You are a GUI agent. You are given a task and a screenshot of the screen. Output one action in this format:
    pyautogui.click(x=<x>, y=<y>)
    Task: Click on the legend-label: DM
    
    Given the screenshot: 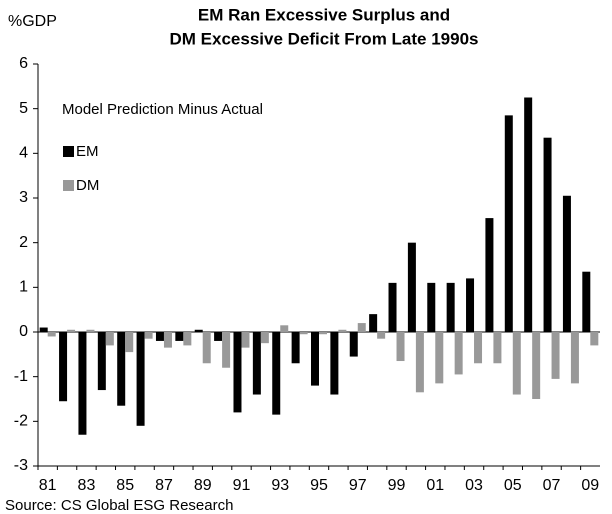 What is the action you would take?
    pyautogui.click(x=87, y=185)
    